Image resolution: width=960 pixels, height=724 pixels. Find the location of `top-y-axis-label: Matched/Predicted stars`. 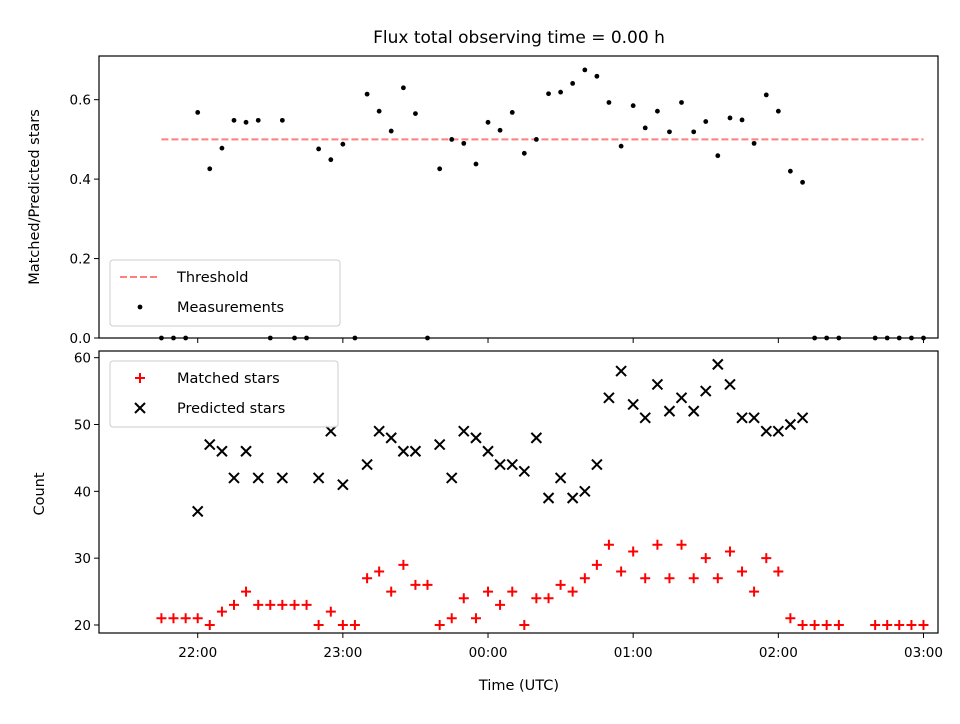

top-y-axis-label: Matched/Predicted stars is located at coordinates (35, 197).